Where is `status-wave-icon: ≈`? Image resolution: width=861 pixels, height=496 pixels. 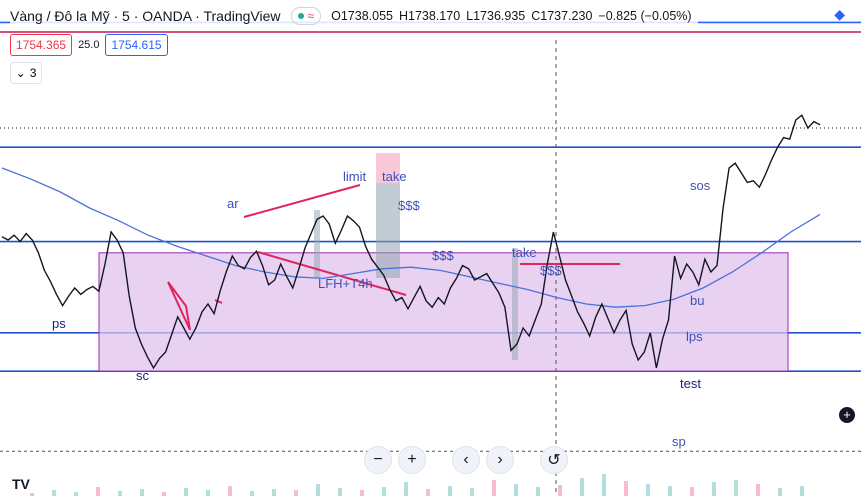
status-wave-icon: ≈ is located at coordinates (311, 16).